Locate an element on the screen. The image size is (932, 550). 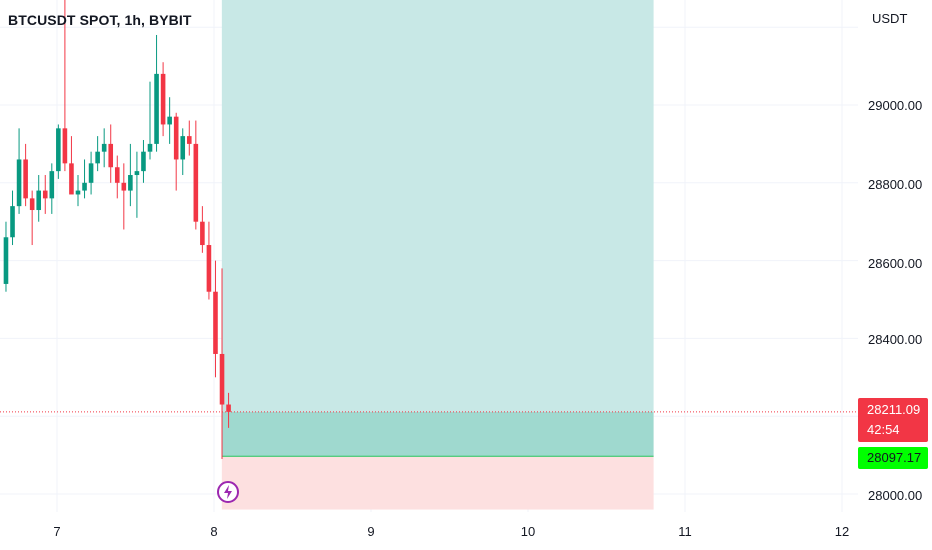
time-tick-8: 8 is located at coordinates (214, 531).